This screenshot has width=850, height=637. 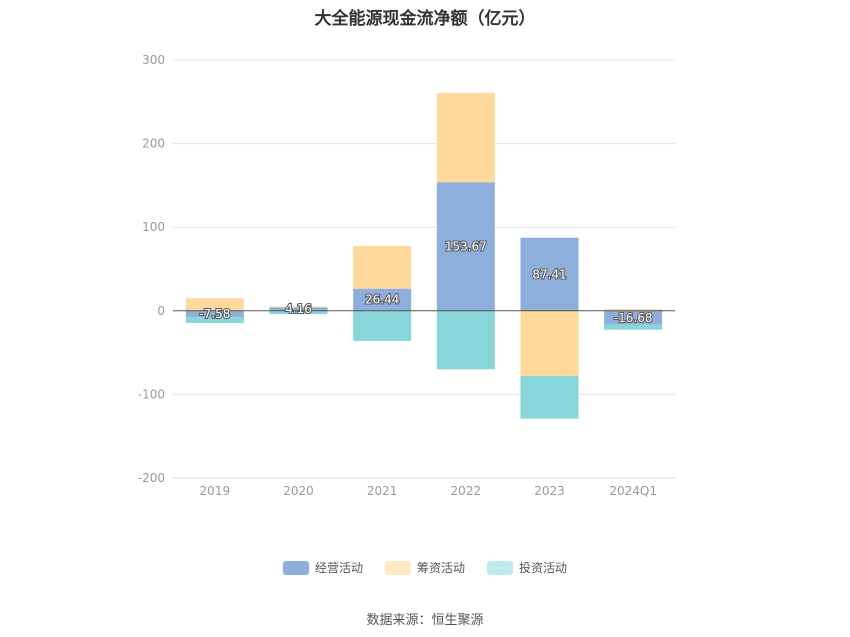 What do you see at coordinates (549, 491) in the screenshot?
I see `x-tick-label: 2023` at bounding box center [549, 491].